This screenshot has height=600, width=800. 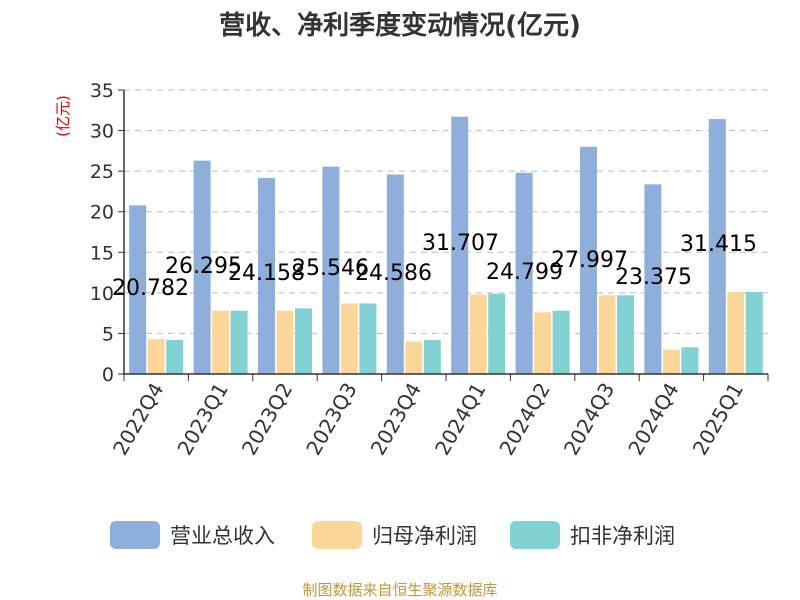 I want to click on data-label: 31.707, so click(x=460, y=243).